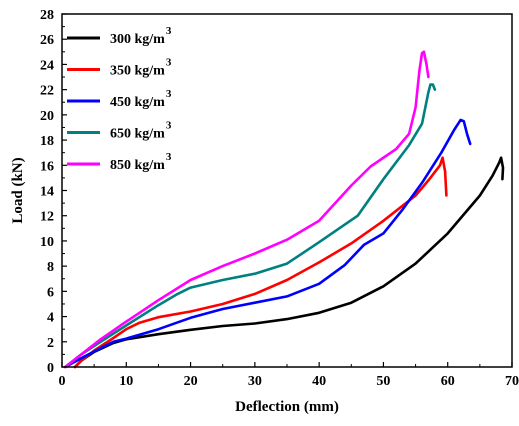  I want to click on y-tick-label: 26, so click(47, 40).